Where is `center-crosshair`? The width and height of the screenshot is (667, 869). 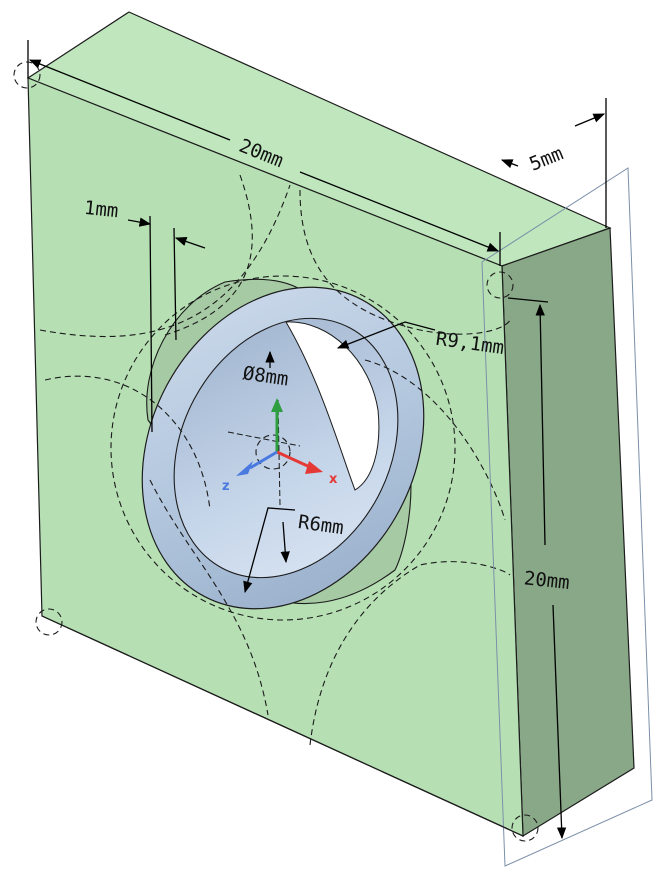 center-crosshair is located at coordinates (264, 452).